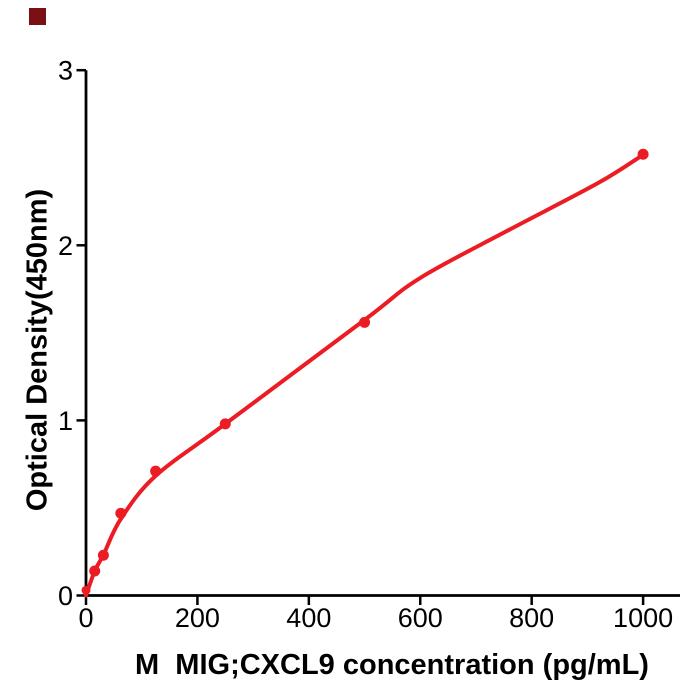 The image size is (700, 700). Describe the element at coordinates (392, 665) in the screenshot. I see `x-axis-title: M MIG;CXCL9 concentration (pg/mL)` at that location.